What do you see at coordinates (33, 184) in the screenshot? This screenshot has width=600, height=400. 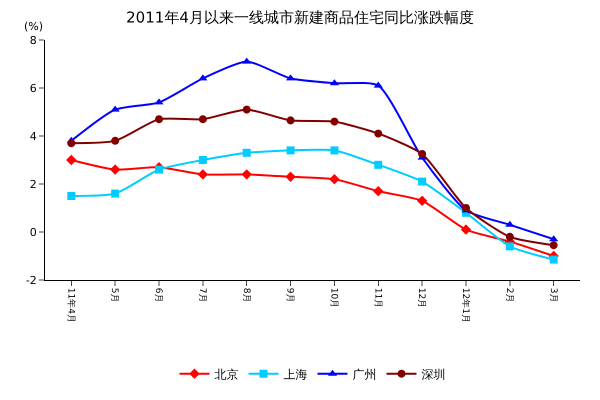 I see `y-tick-label: 2` at bounding box center [33, 184].